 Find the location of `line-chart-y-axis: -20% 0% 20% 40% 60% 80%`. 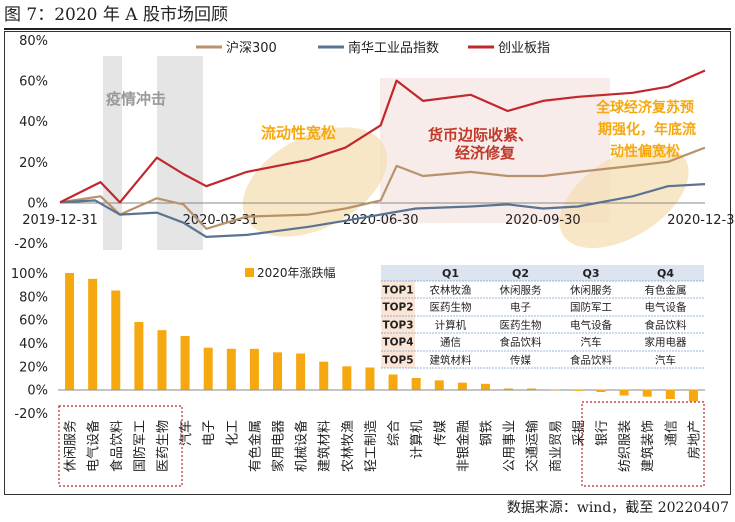

line-chart-y-axis: -20% 0% 20% 40% 60% 80% is located at coordinates (31, 143).